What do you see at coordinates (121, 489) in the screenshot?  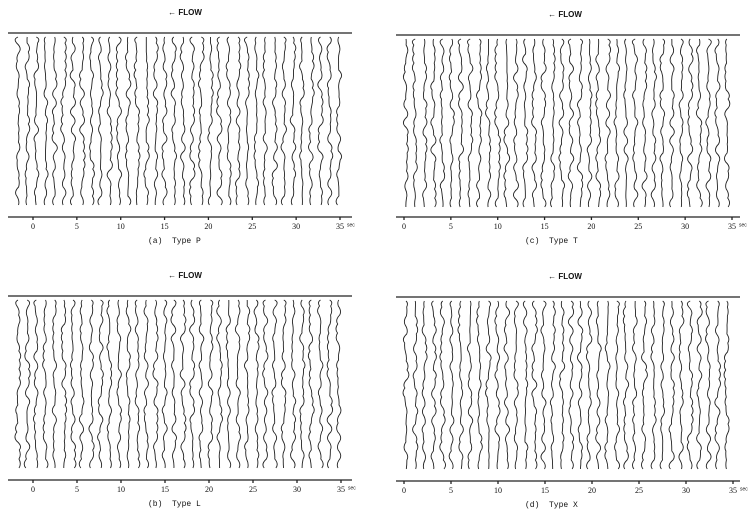 I see `tick-label: 10` at bounding box center [121, 489].